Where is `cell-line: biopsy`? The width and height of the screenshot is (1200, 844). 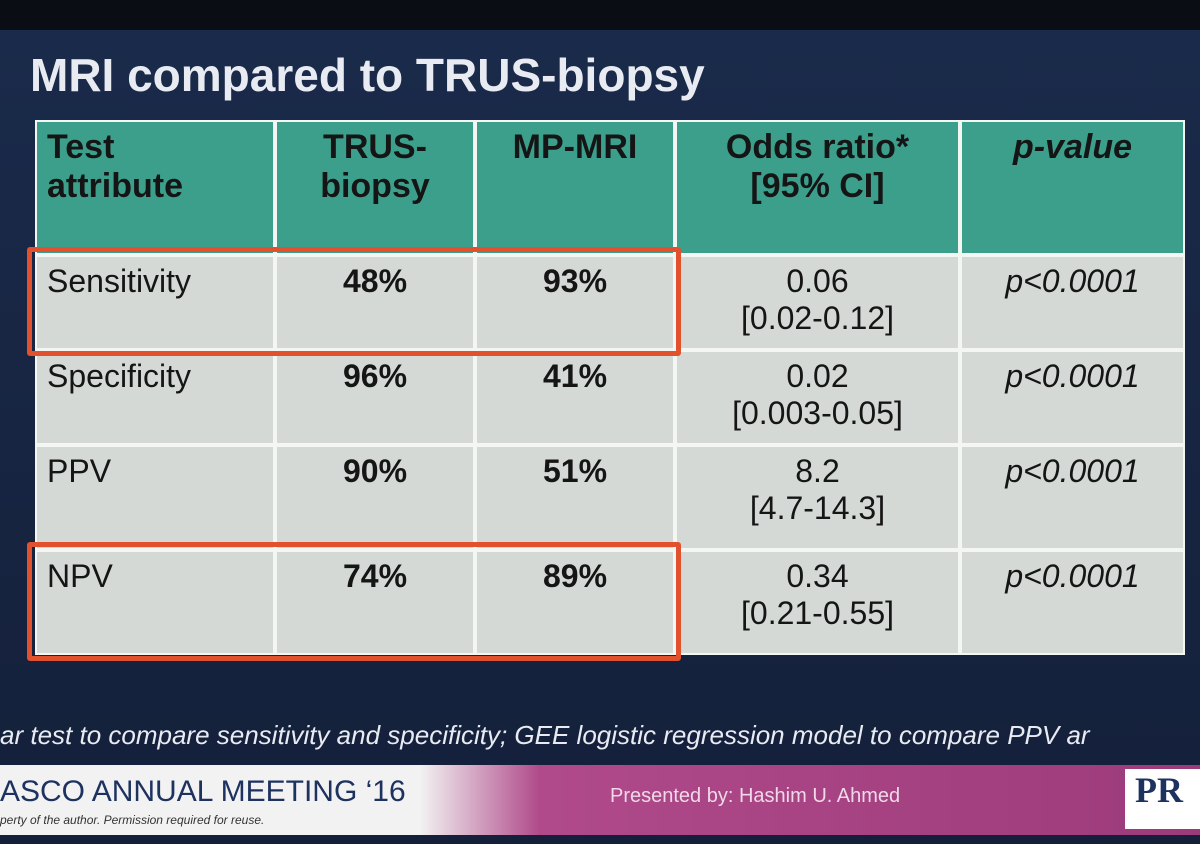
cell-line: biopsy is located at coordinates (375, 186).